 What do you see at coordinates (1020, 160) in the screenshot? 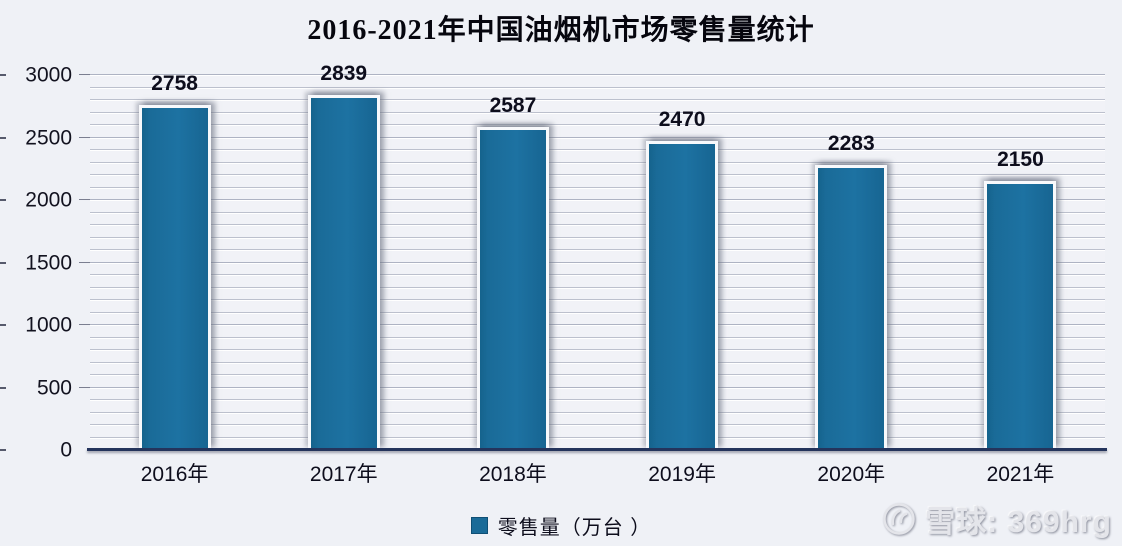
I see `bar-value-label: 2150` at bounding box center [1020, 160].